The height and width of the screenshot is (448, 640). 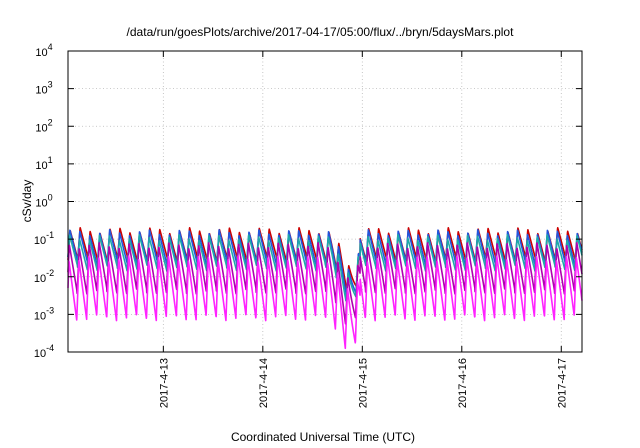 I want to click on y-tick-label: 10¹, so click(x=43, y=163).